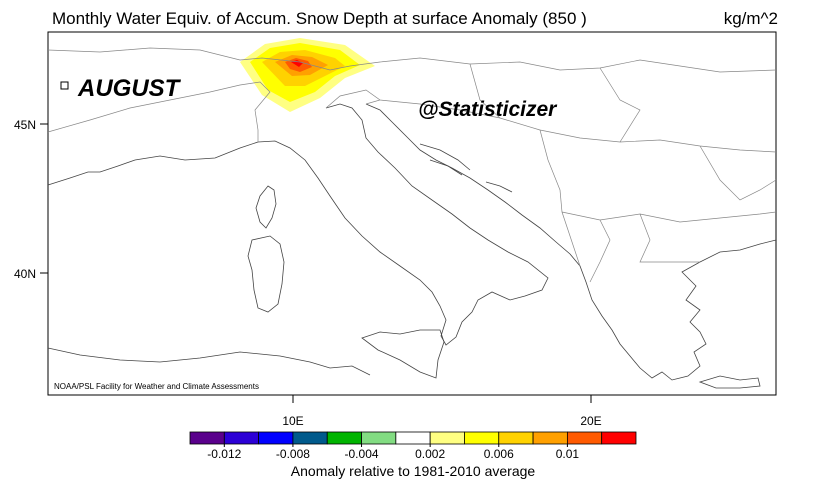  Describe the element at coordinates (590, 421) in the screenshot. I see `lon-label: 20E` at that location.